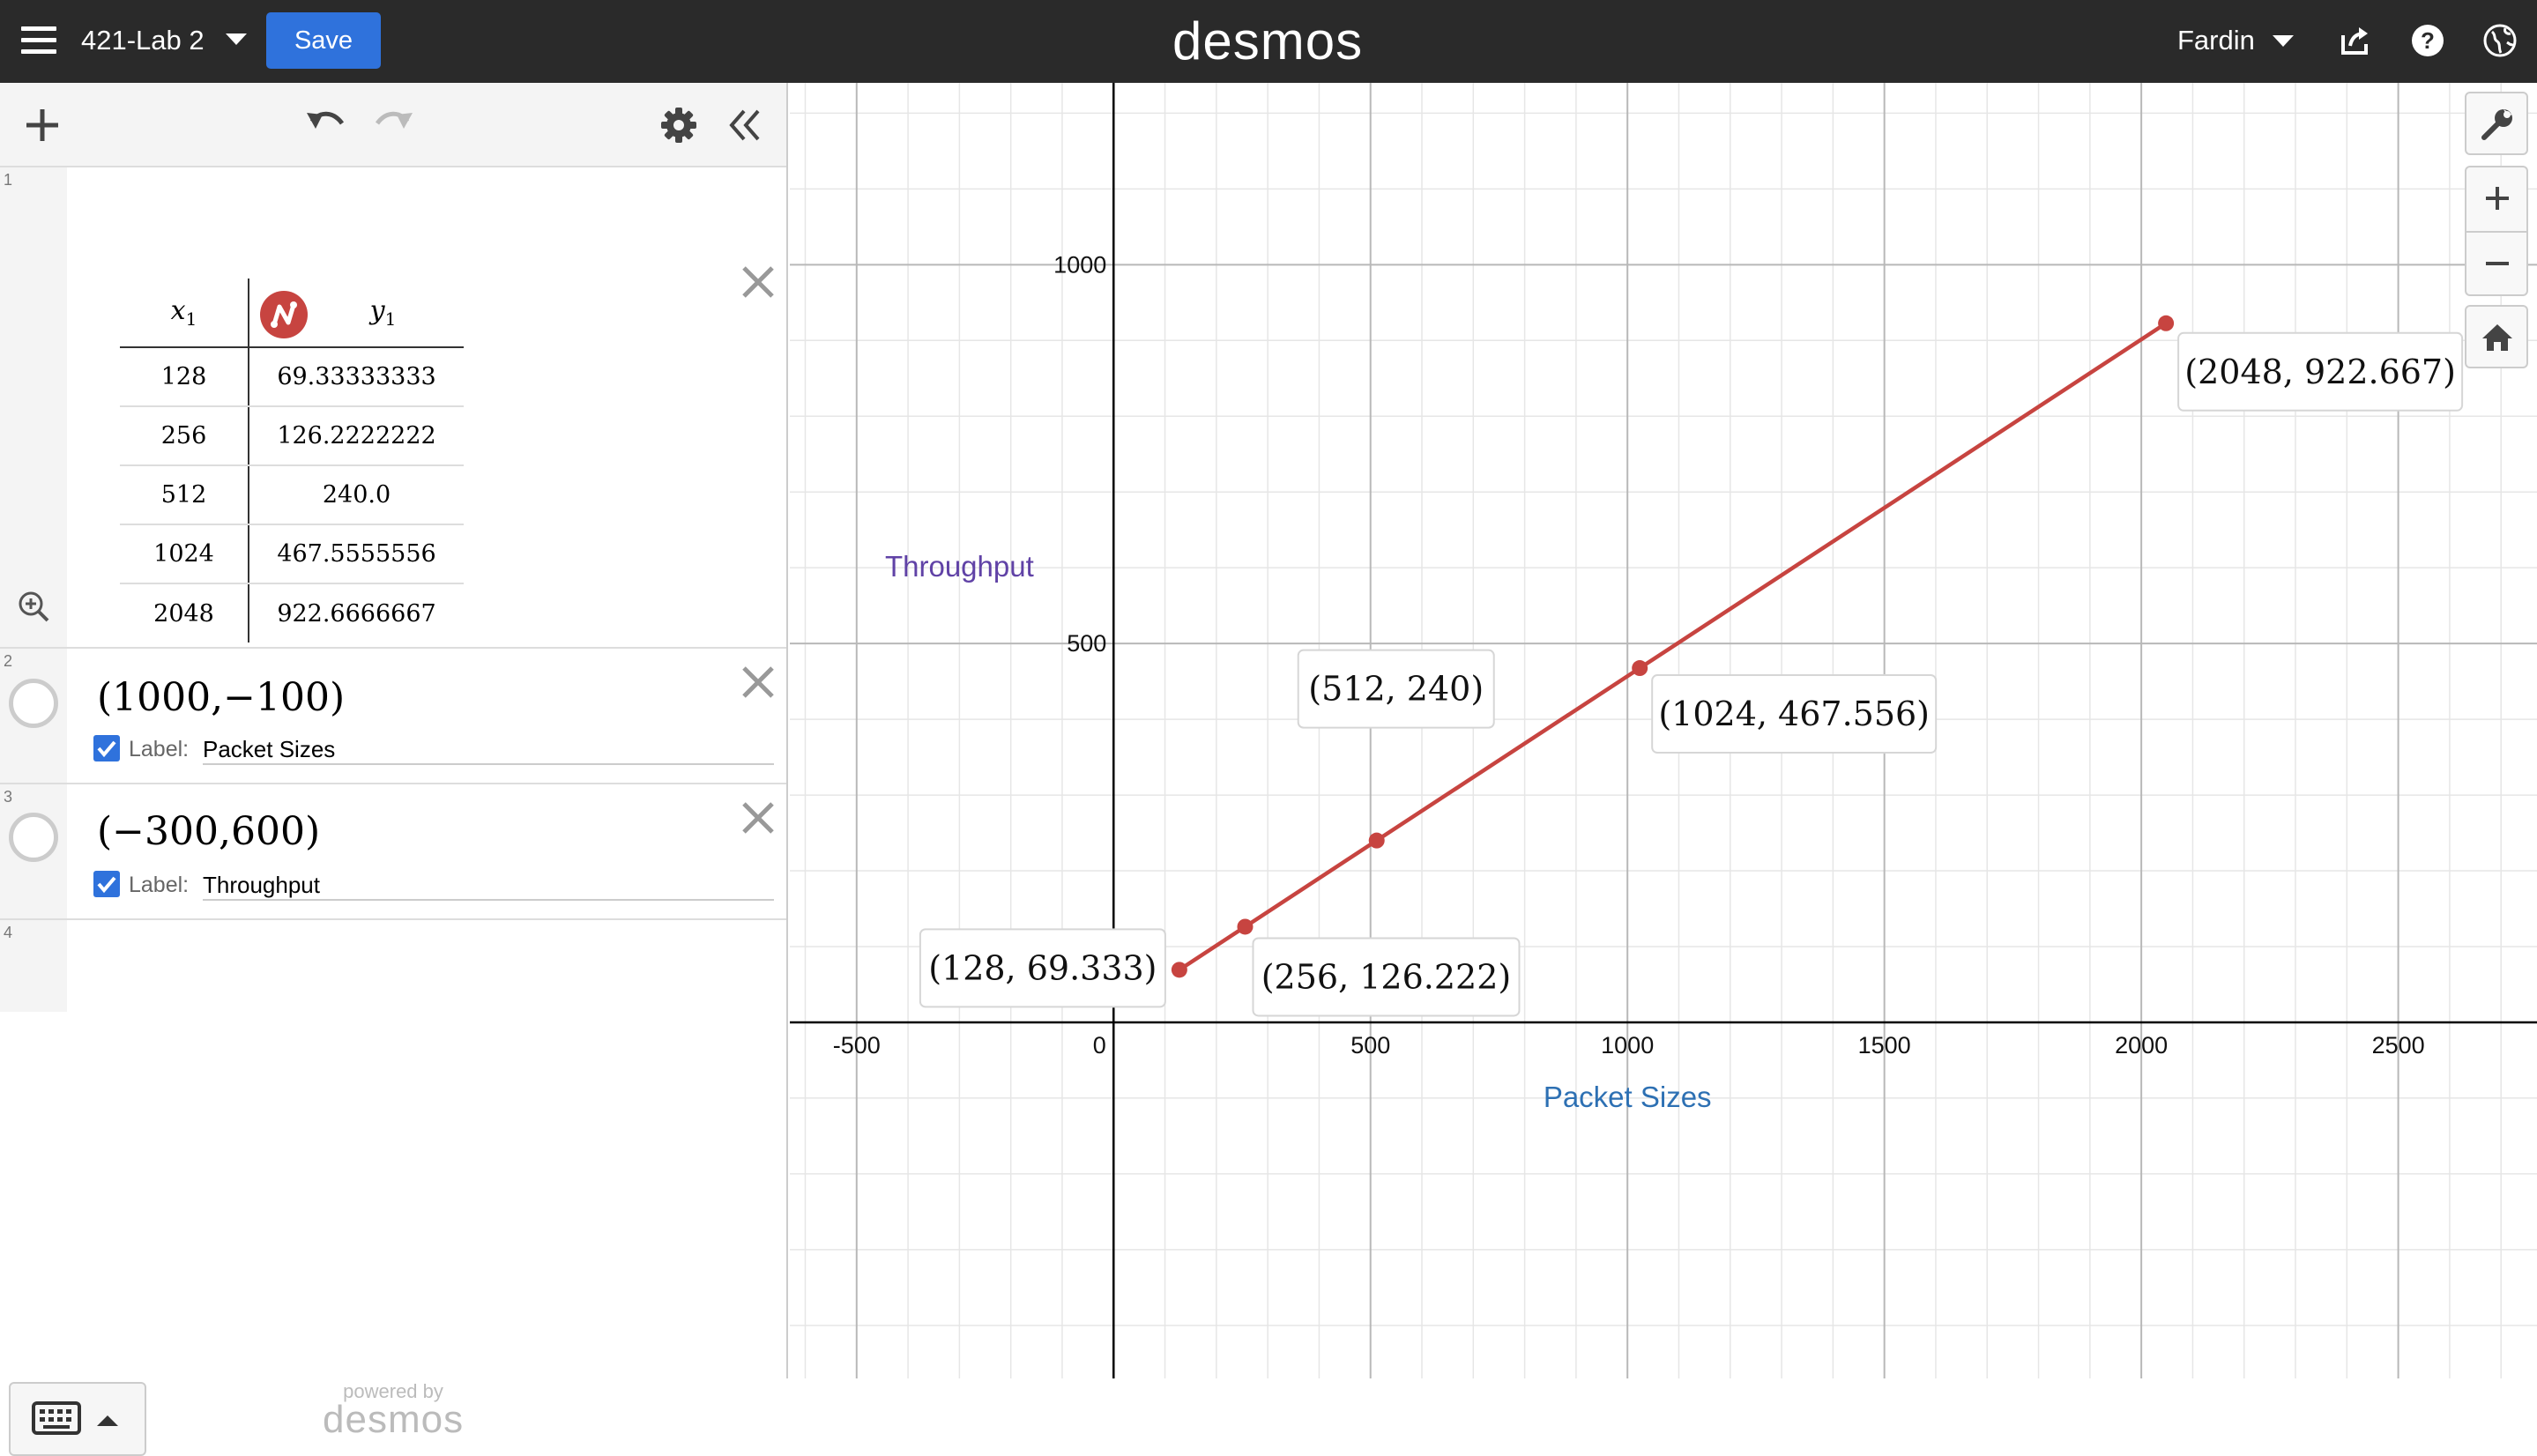 Image resolution: width=2537 pixels, height=1456 pixels. What do you see at coordinates (356, 313) in the screenshot?
I see `table-header-y: y1` at bounding box center [356, 313].